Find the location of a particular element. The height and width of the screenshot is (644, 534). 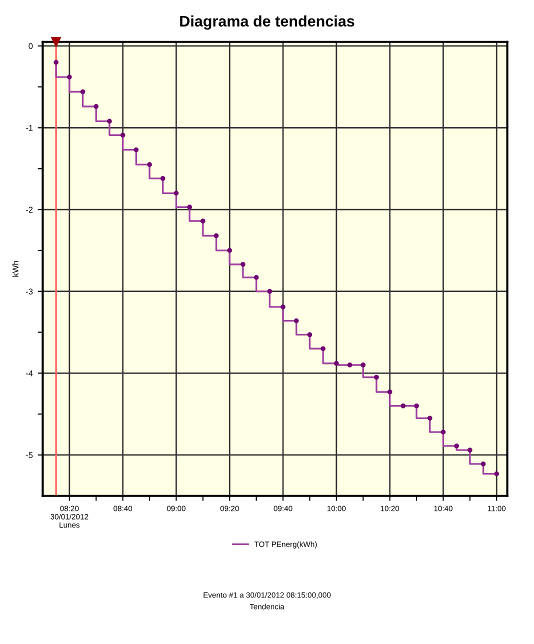

y-tick-label: 0 is located at coordinates (30, 46).